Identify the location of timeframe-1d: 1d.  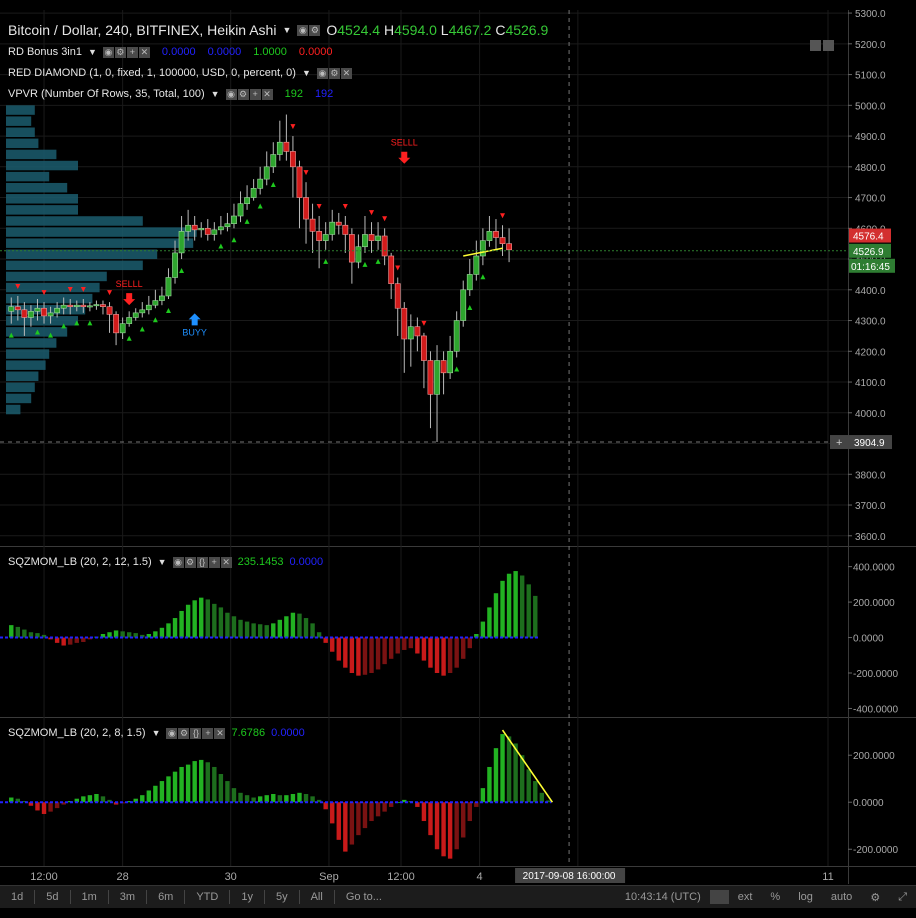
(17, 897).